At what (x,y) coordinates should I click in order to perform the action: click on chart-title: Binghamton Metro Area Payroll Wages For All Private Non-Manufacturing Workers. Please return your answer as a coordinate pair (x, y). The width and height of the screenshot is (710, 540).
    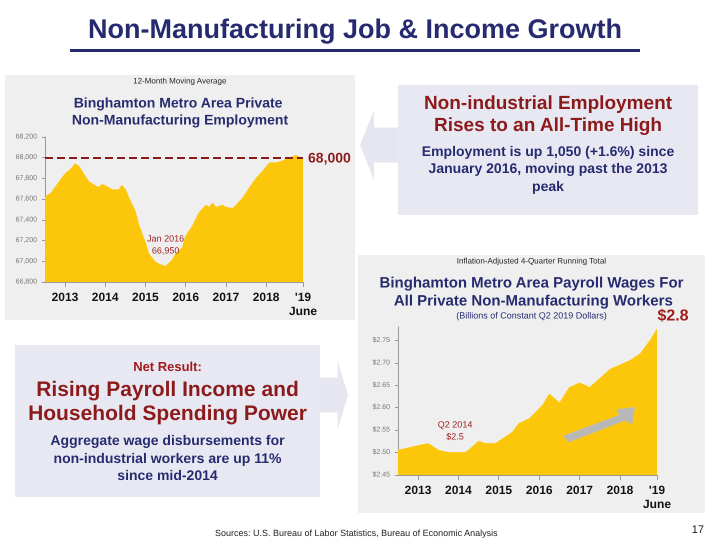
    Looking at the image, I should click on (532, 292).